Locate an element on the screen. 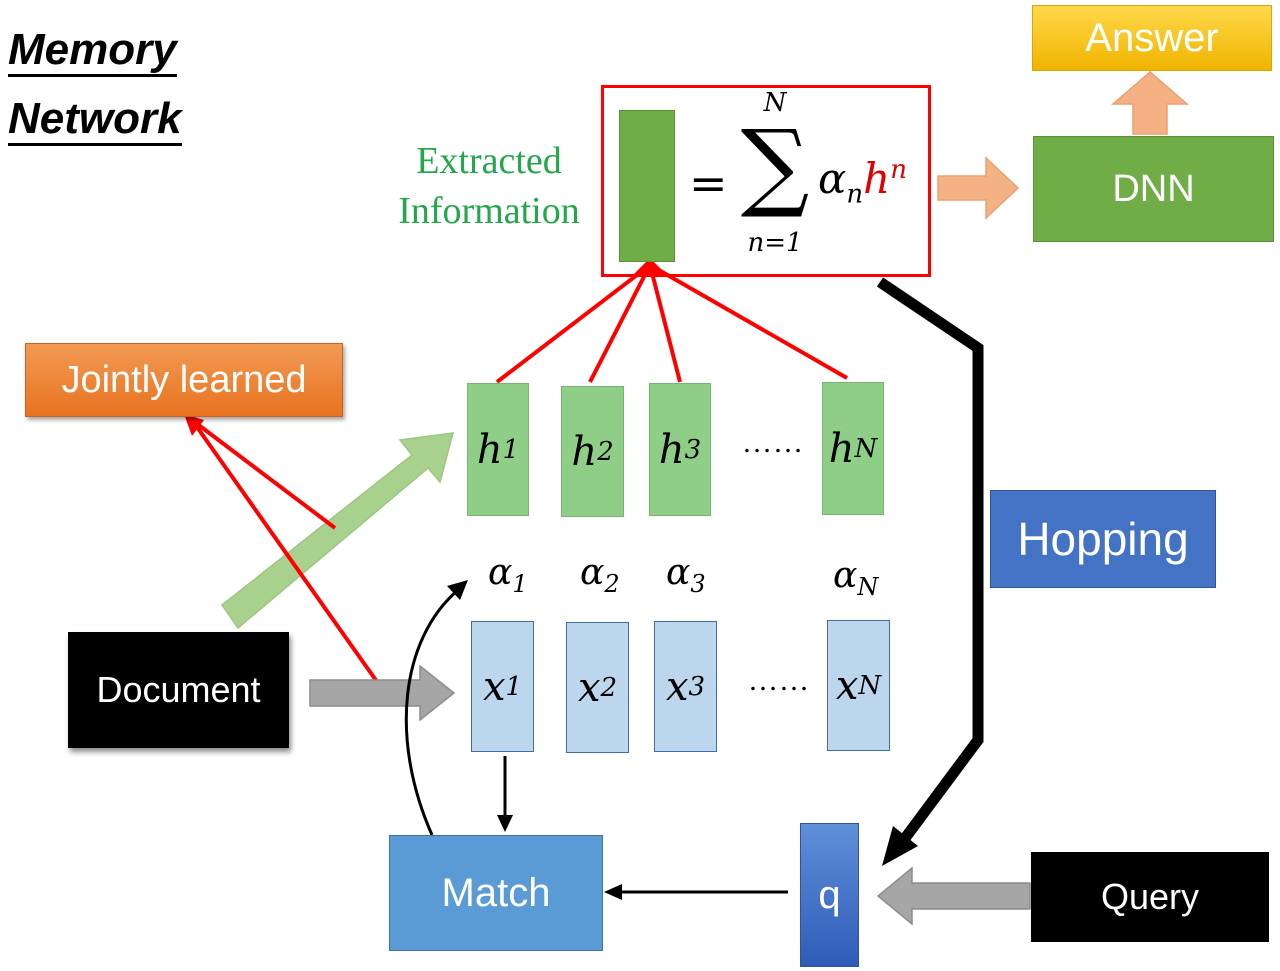 This screenshot has width=1280, height=971. h3-sup: 3 is located at coordinates (693, 449).